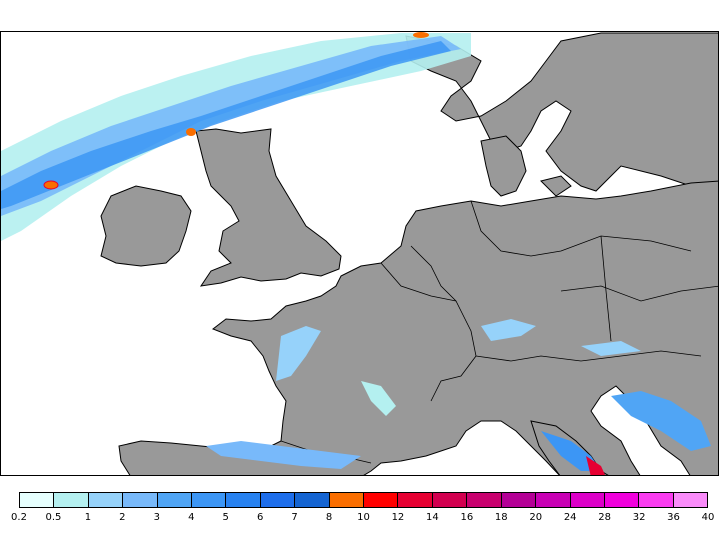 This screenshot has height=540, width=720. I want to click on legend-label: 24, so click(570, 517).